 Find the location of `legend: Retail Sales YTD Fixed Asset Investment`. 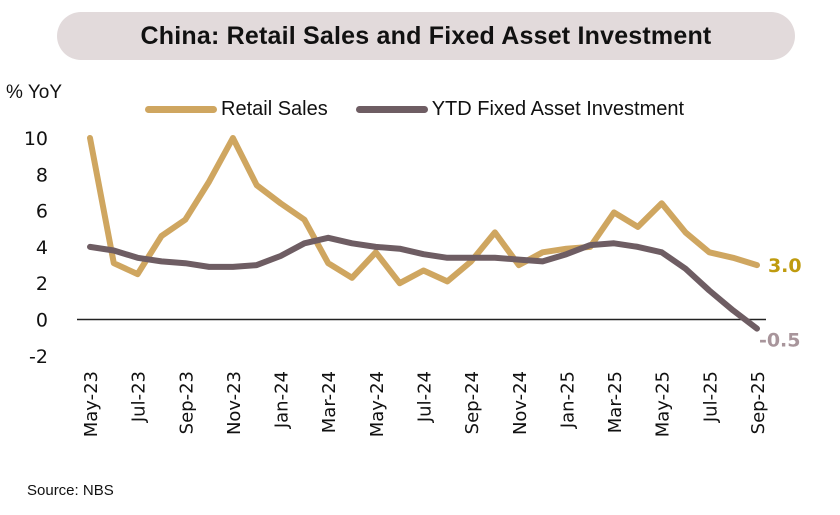

legend: Retail Sales YTD Fixed Asset Investment is located at coordinates (428, 109).